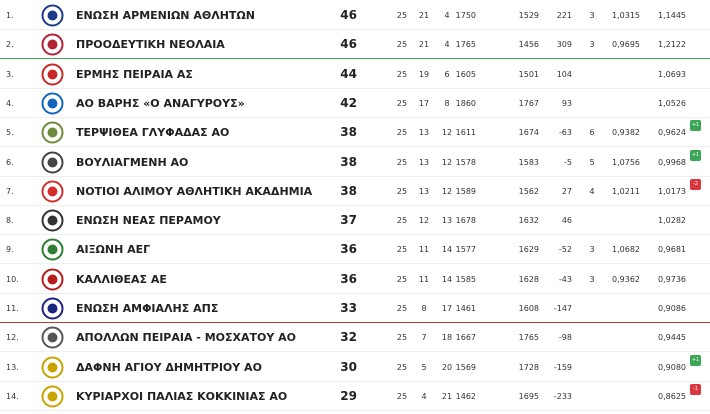 The width and height of the screenshot is (710, 414). Describe the element at coordinates (465, 279) in the screenshot. I see `scored: 1585` at that location.